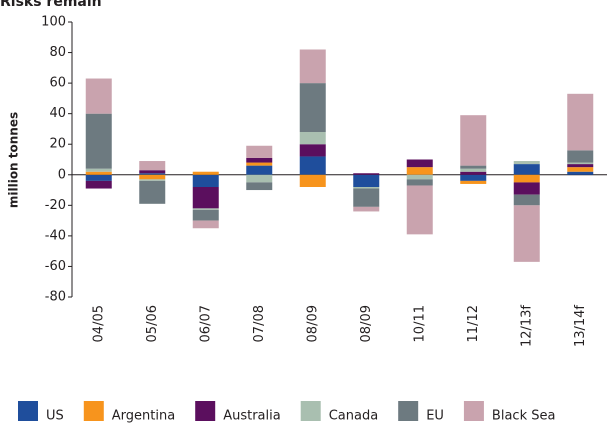 This screenshot has width=612, height=425. I want to click on y-tick-label: -40, so click(55, 235).